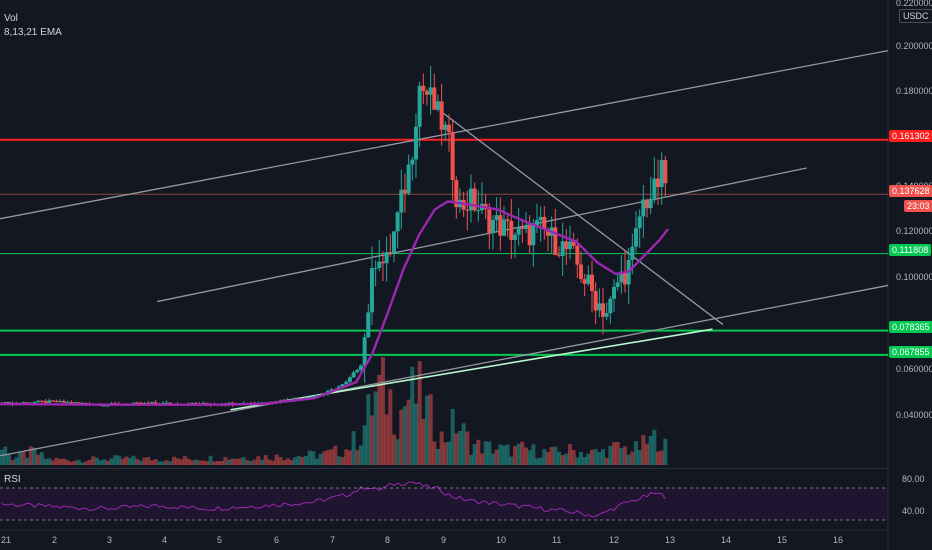 The image size is (932, 550). What do you see at coordinates (910, 352) in the screenshot?
I see `price-tag-support-3: 0.067855` at bounding box center [910, 352].